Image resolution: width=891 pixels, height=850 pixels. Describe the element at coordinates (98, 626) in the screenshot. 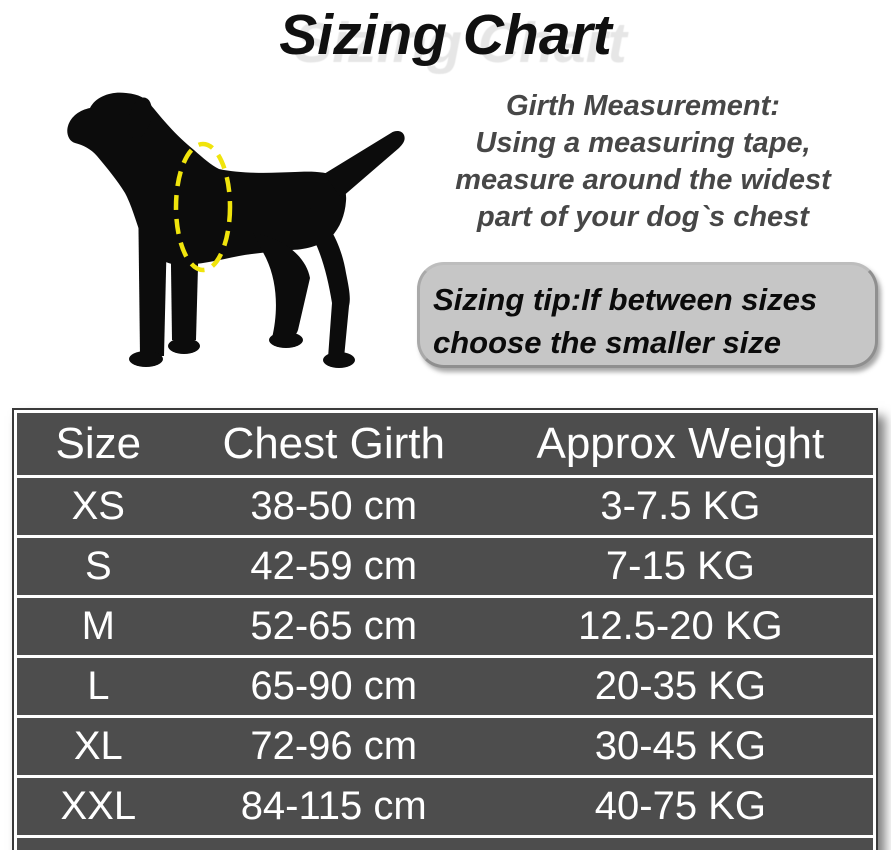

I see `size-value: M` at that location.